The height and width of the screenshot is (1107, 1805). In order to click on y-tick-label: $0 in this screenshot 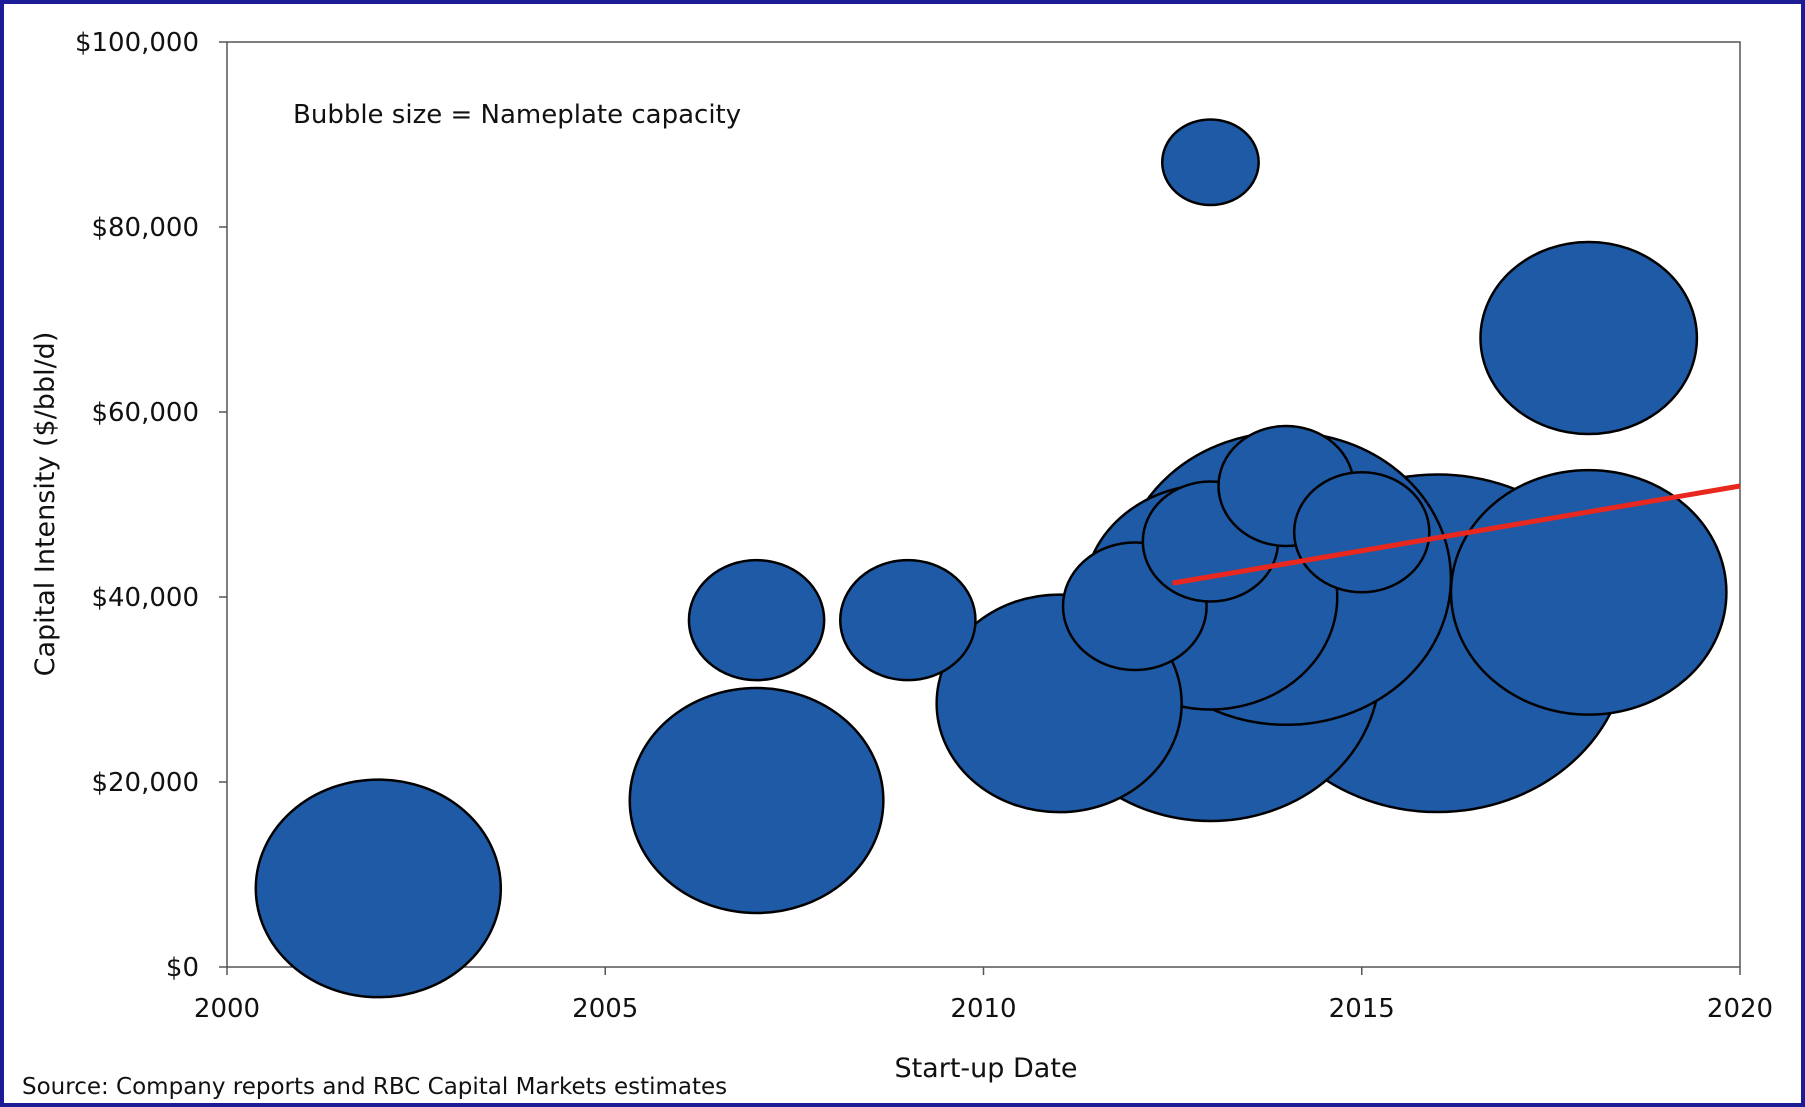, I will do `click(182, 968)`.